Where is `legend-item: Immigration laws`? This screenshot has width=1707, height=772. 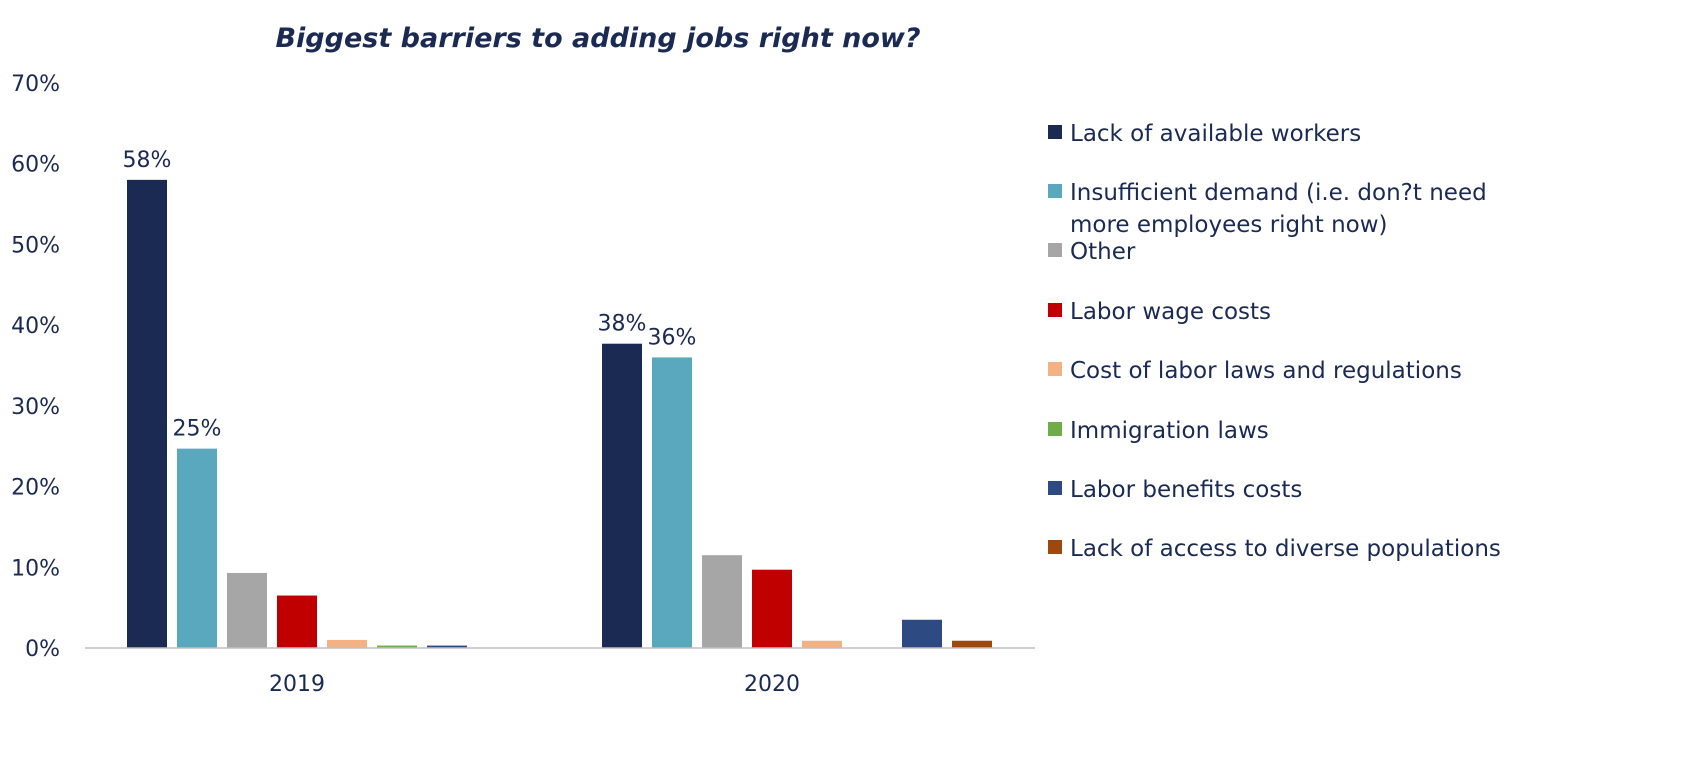 legend-item: Immigration laws is located at coordinates (1158, 431).